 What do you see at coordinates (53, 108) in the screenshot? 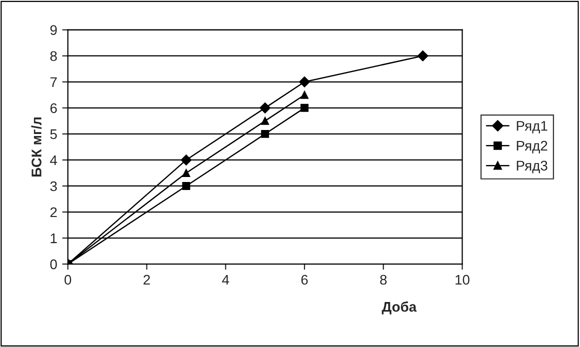
I see `y-tick-label: 6` at bounding box center [53, 108].